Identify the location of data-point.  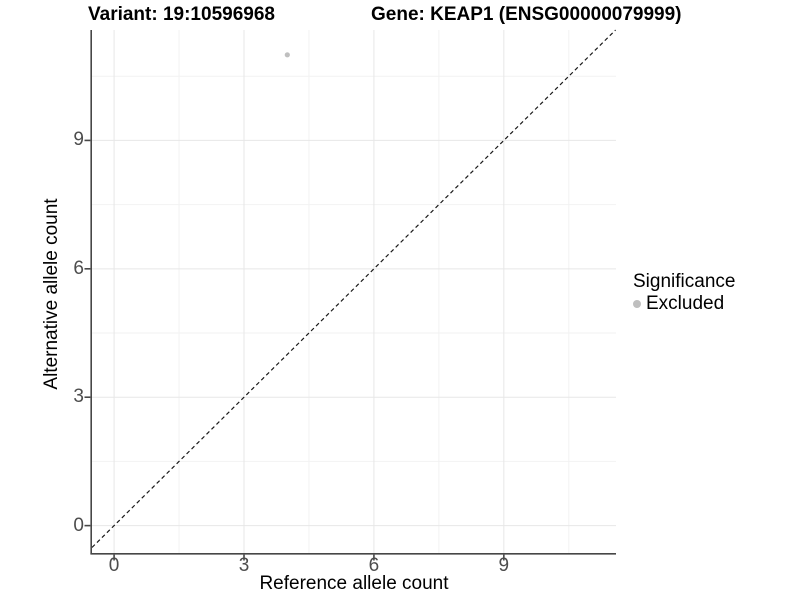
(287, 55).